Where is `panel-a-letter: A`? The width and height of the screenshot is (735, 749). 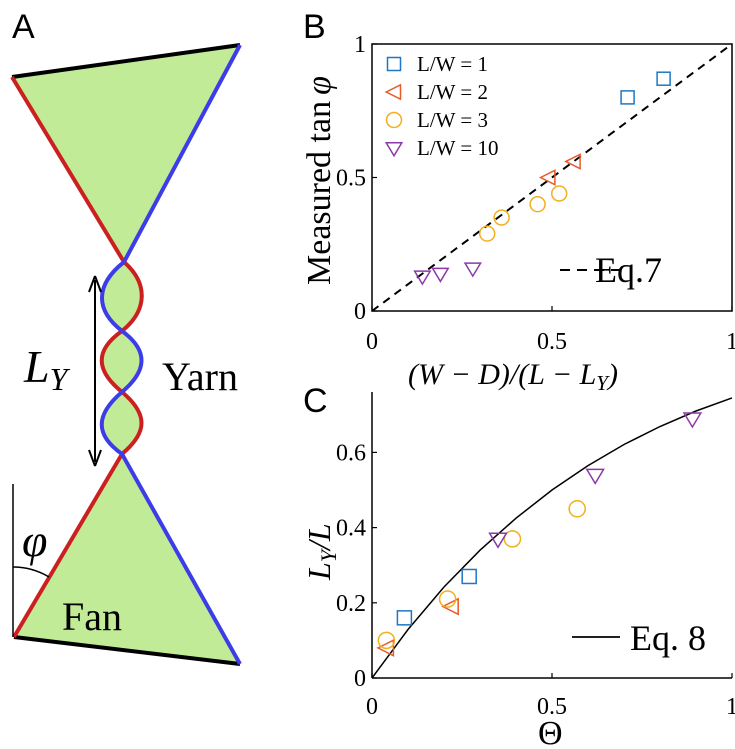
panel-a-letter: A is located at coordinates (23, 27).